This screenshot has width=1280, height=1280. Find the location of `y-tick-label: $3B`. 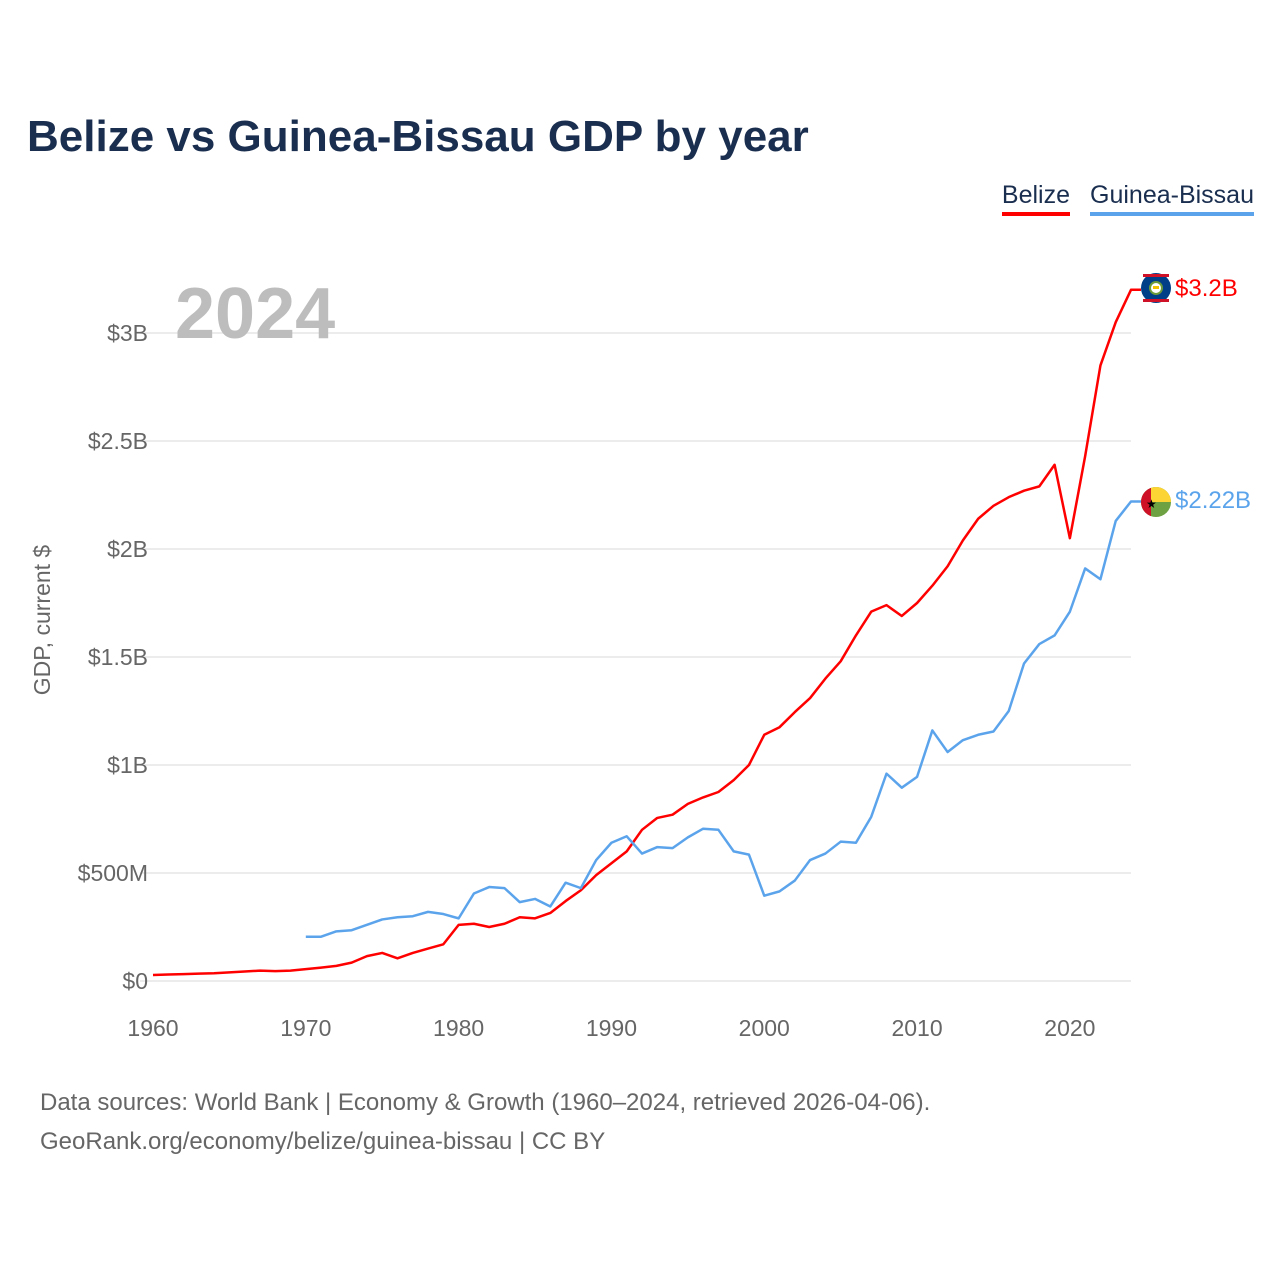

y-tick-label: $3B is located at coordinates (127, 333).